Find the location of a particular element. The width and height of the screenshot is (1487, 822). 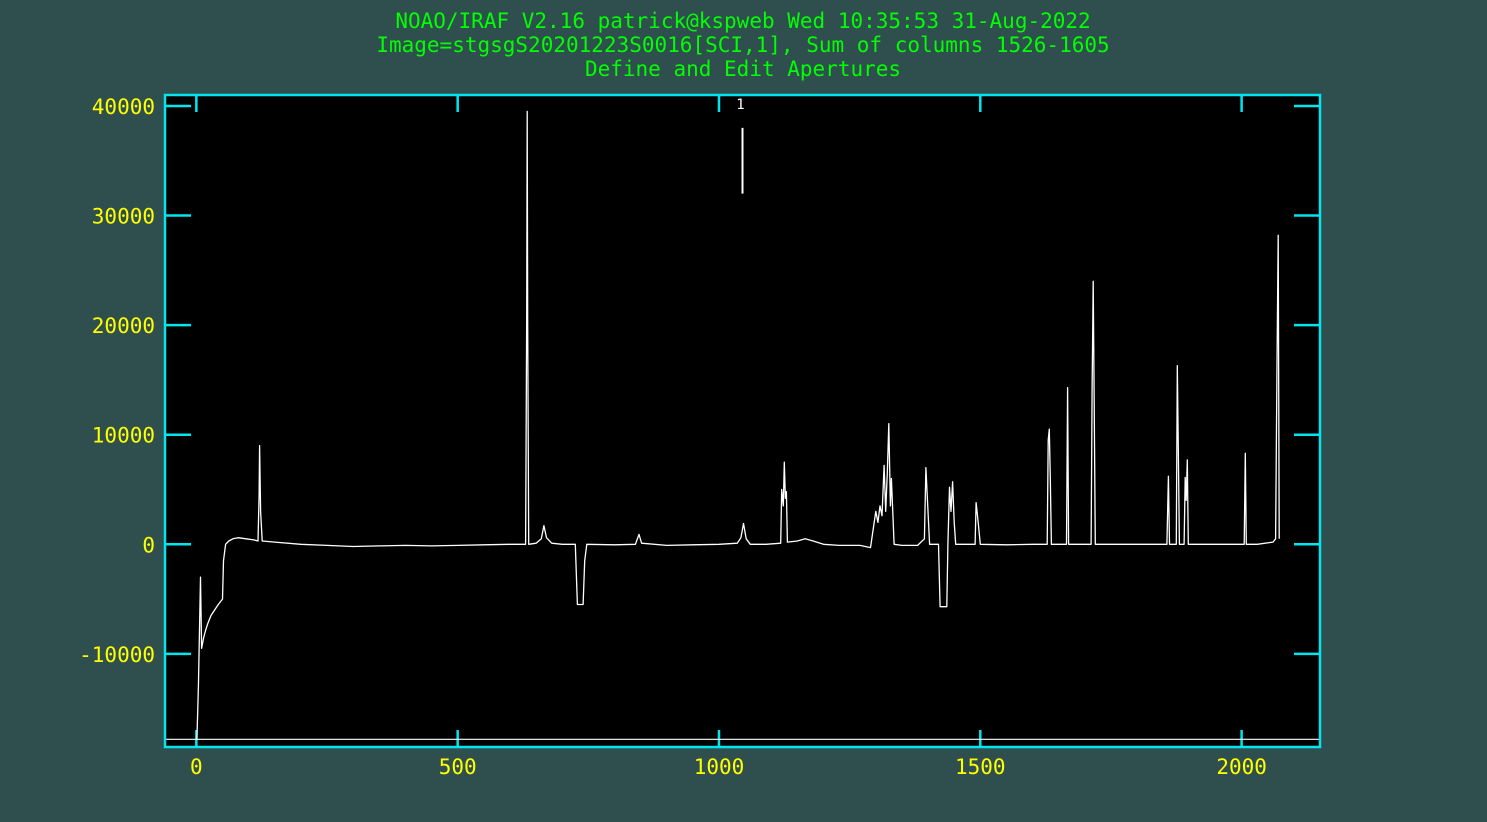

x-tick-label: 0 is located at coordinates (196, 767).